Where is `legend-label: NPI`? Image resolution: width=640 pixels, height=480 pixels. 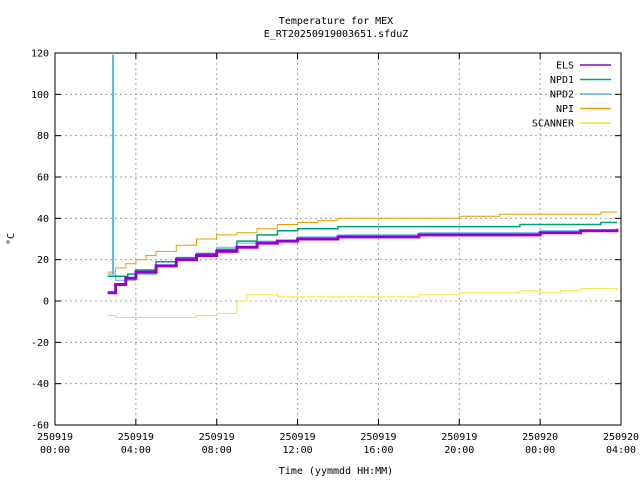 legend-label: NPI is located at coordinates (565, 109).